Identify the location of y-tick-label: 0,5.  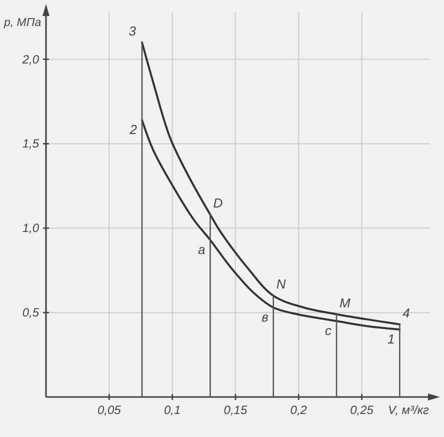
(31, 313).